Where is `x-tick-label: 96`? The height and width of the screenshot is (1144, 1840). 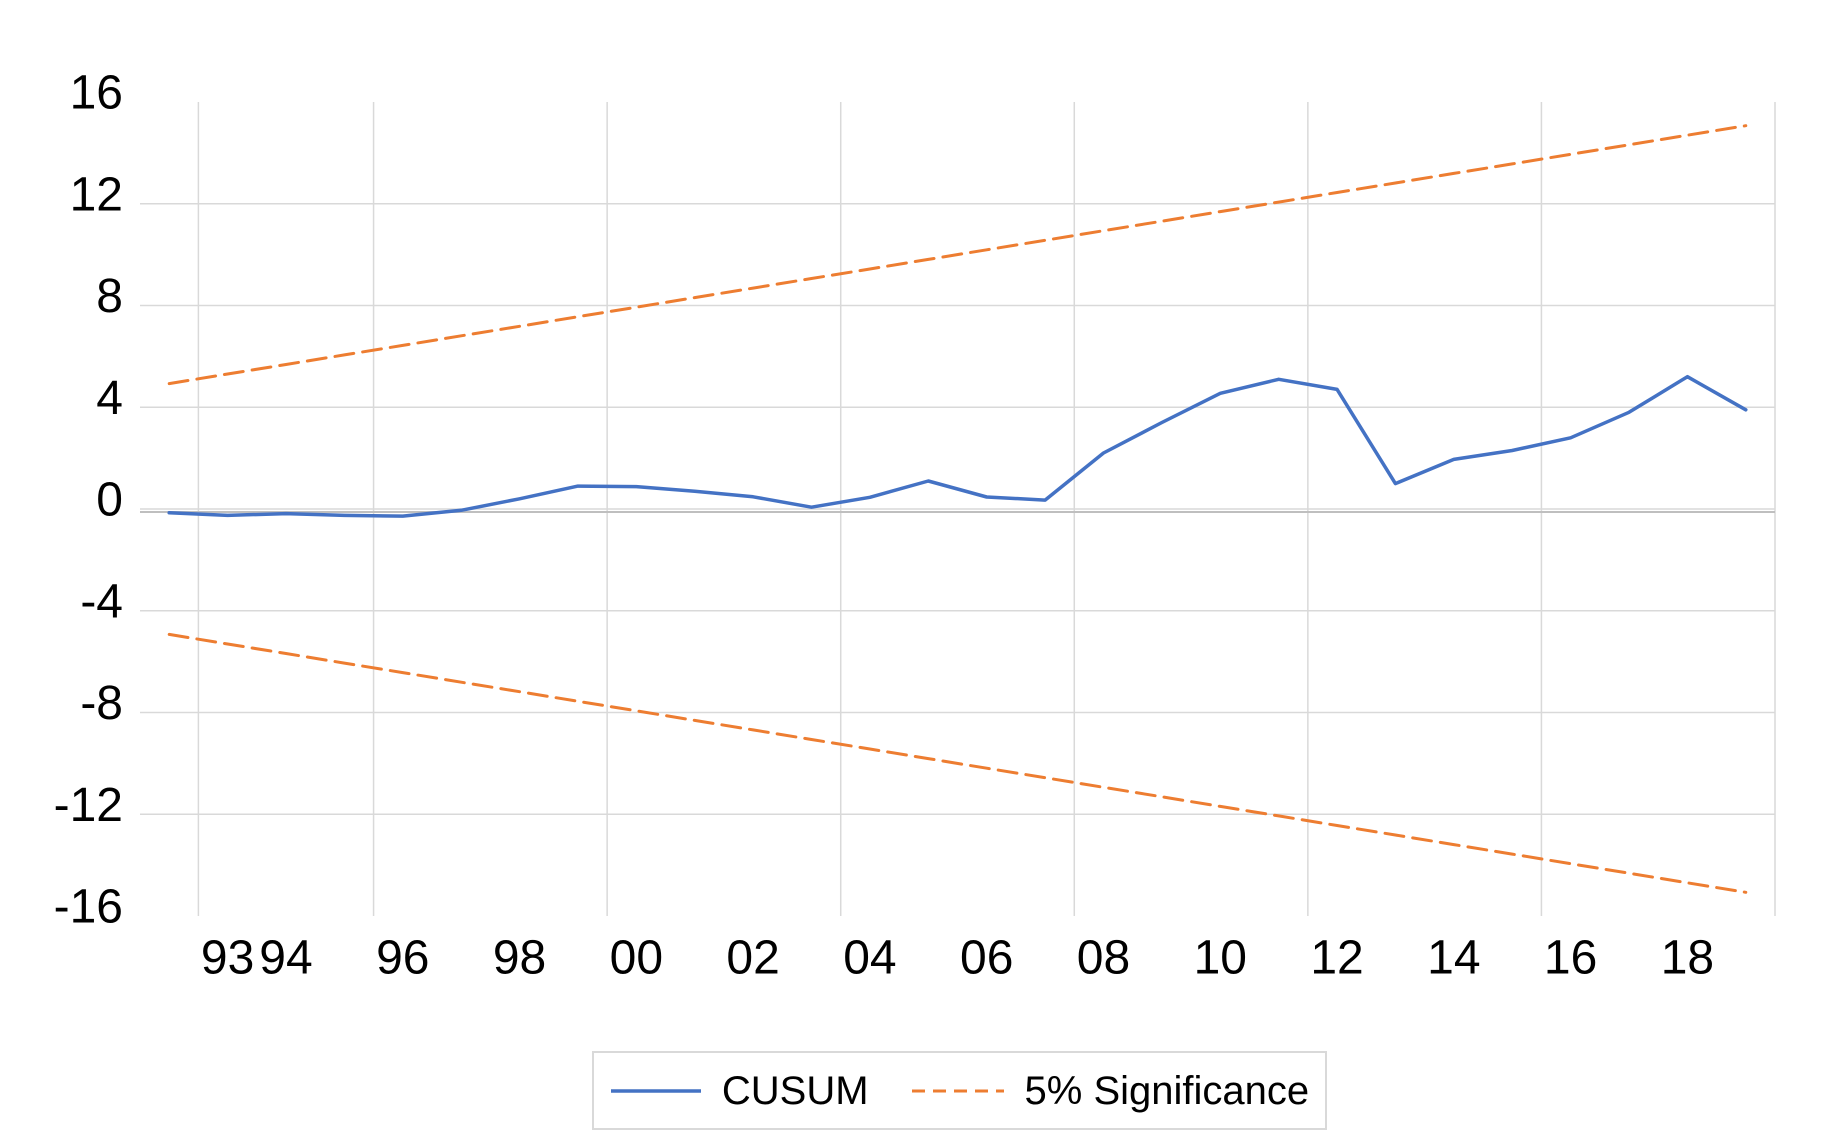 x-tick-label: 96 is located at coordinates (402, 958).